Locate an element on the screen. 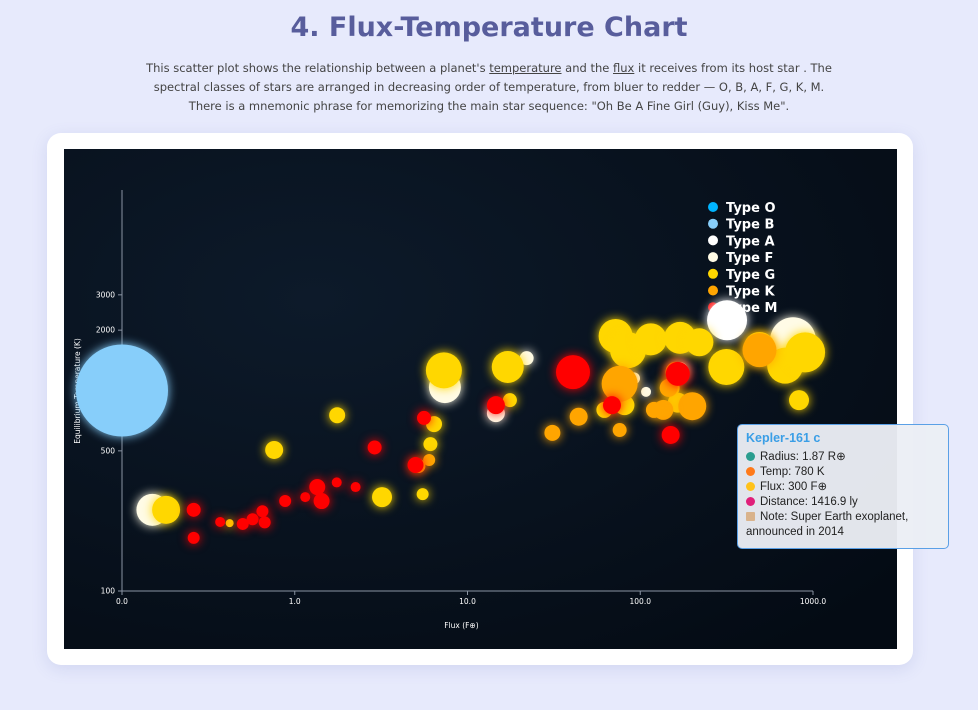 This screenshot has width=978, height=710. legend-label: Type O is located at coordinates (751, 208).